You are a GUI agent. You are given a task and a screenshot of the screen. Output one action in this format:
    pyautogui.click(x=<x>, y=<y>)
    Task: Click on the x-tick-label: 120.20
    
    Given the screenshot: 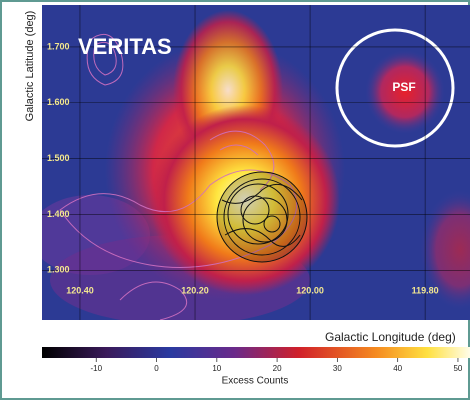 What is the action you would take?
    pyautogui.click(x=195, y=290)
    